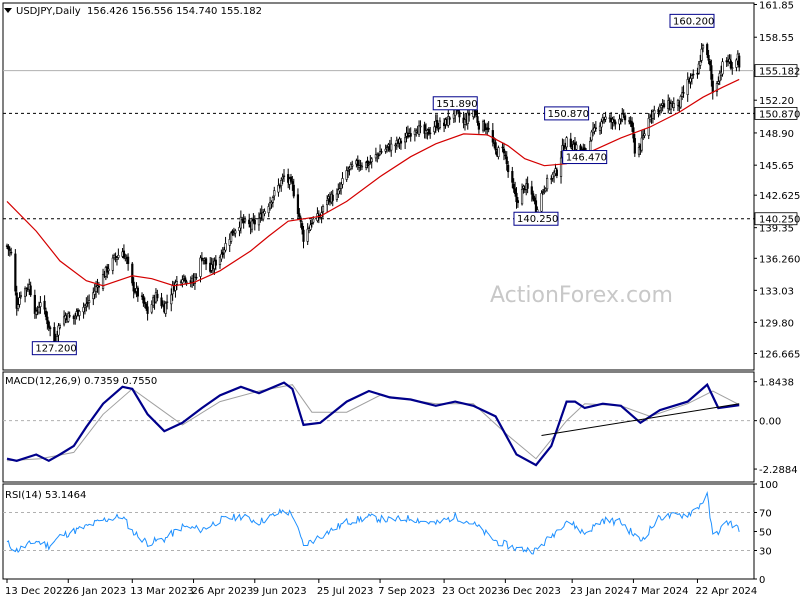  What do you see at coordinates (473, 591) in the screenshot?
I see `xtick-label: 23 Oct 2023` at bounding box center [473, 591].